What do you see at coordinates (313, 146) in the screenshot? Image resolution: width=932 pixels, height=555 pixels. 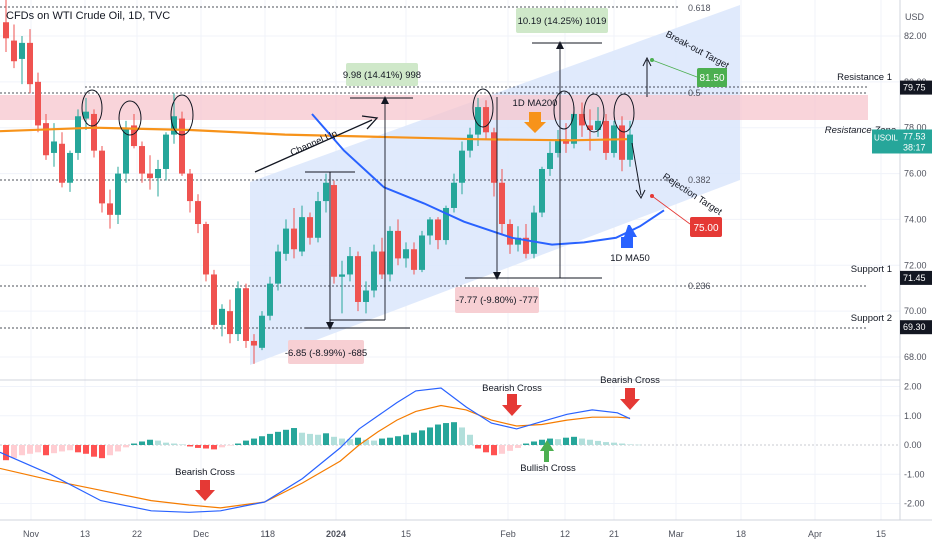 I see `channel-up-arrow` at bounding box center [313, 146].